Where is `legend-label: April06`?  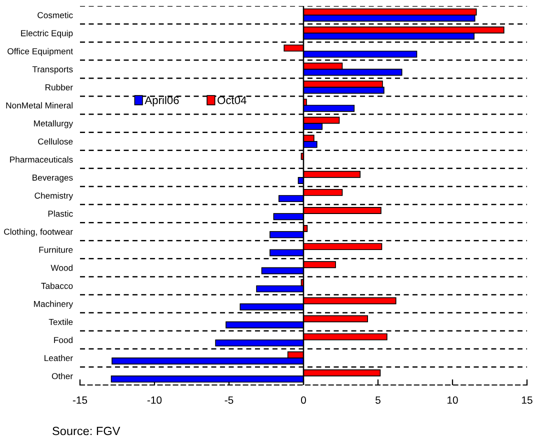 legend-label: April06 is located at coordinates (161, 101).